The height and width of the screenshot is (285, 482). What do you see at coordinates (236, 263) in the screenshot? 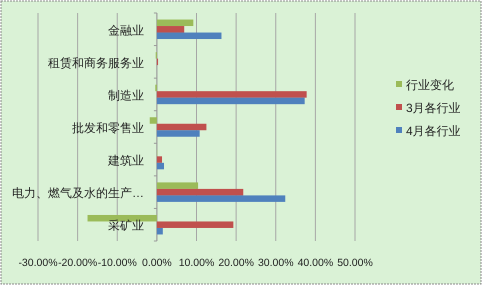
I see `xtick: 20.00%` at bounding box center [236, 263].